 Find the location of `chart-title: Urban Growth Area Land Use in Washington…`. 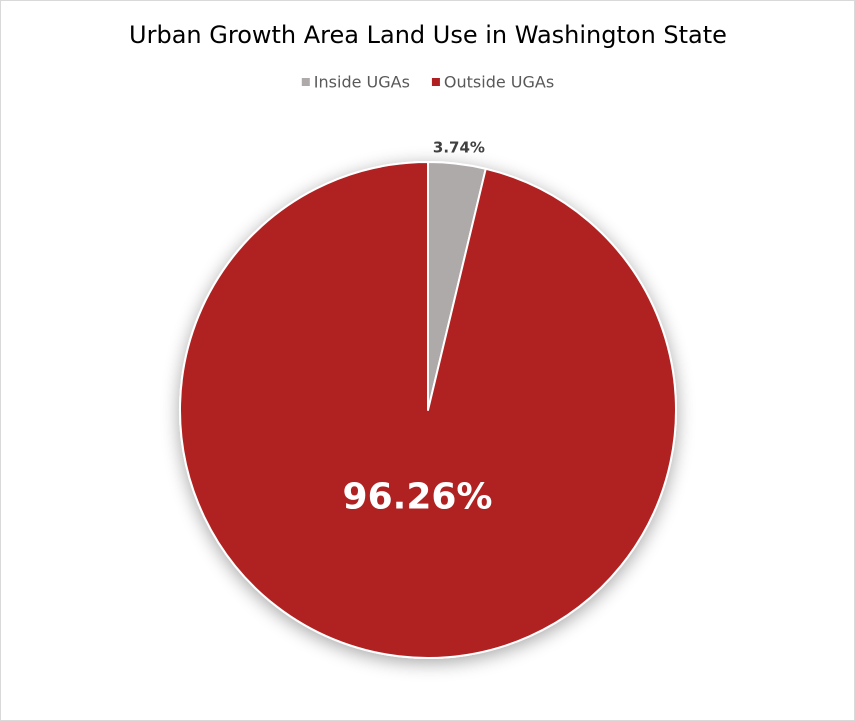

chart-title: Urban Growth Area Land Use in Washington… is located at coordinates (428, 35).